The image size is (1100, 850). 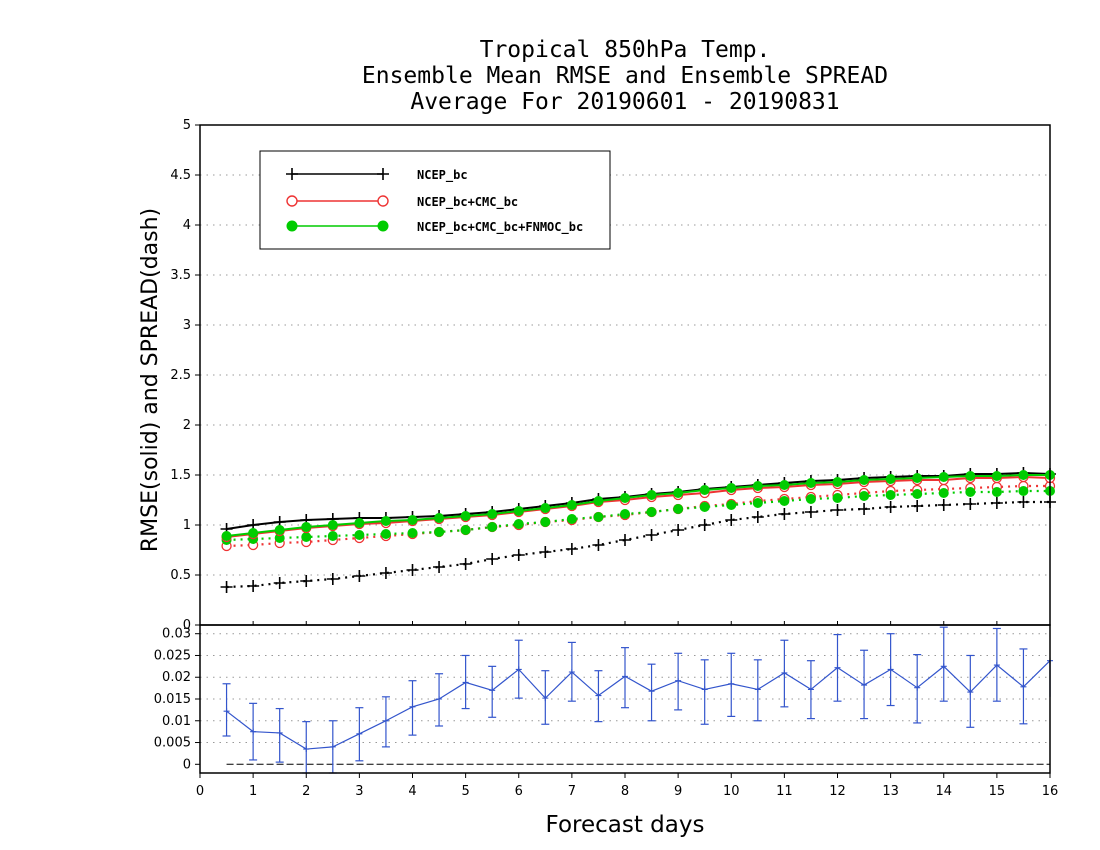 I want to click on y-tick-label: 5, so click(x=187, y=125).